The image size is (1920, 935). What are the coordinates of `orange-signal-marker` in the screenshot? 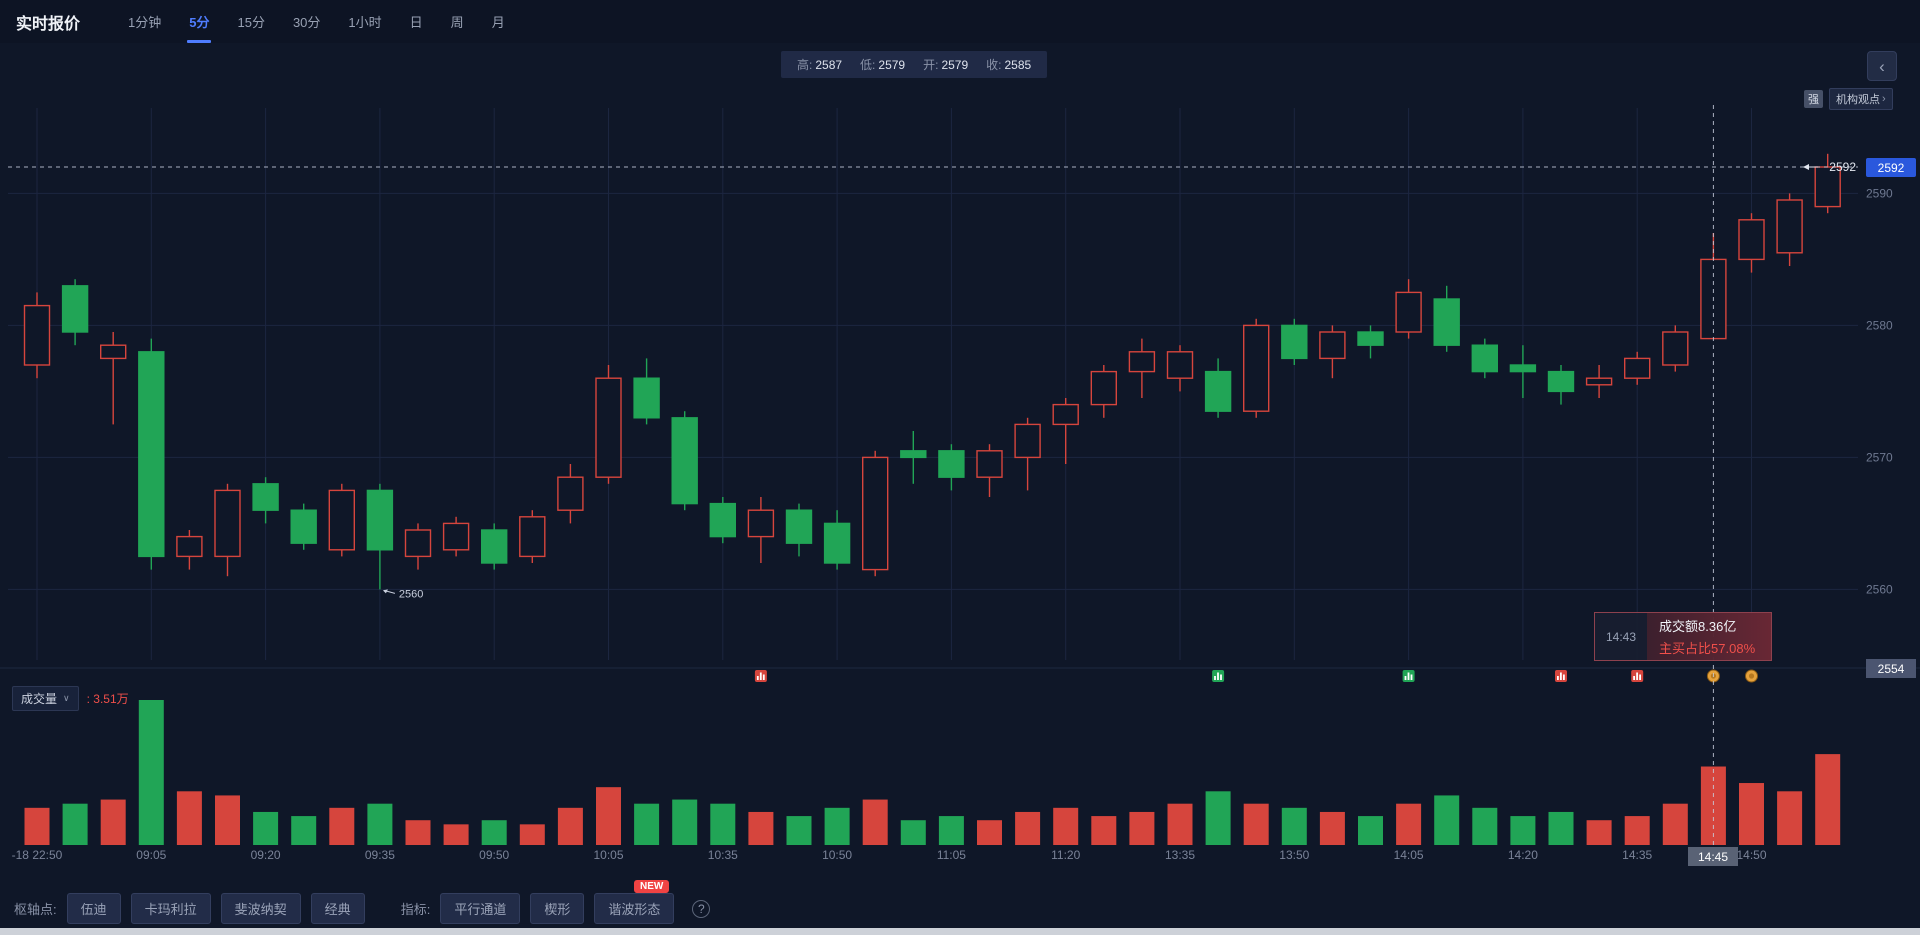 It's located at (1751, 676).